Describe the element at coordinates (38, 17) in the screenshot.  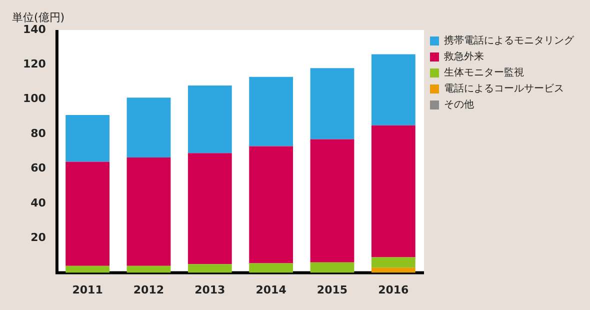
I see `y-axis-title: 単位(億円)` at that location.